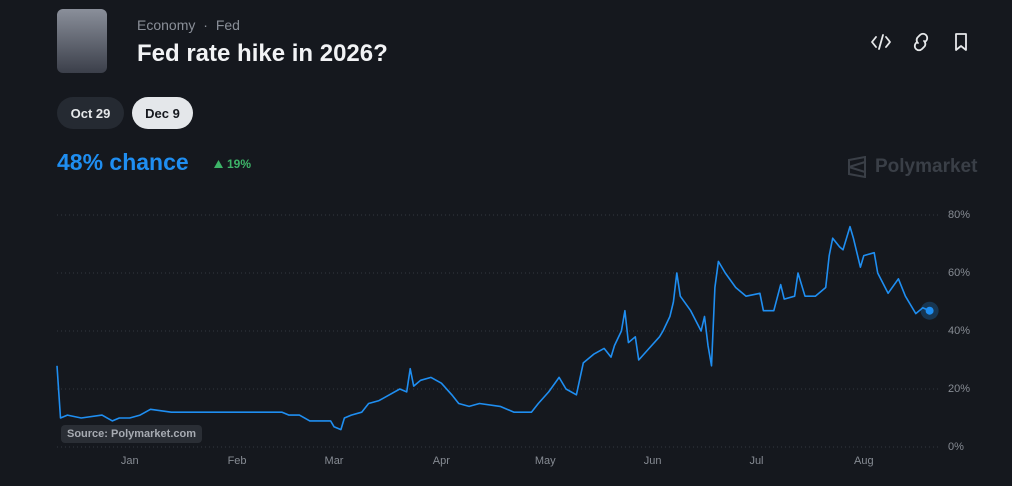 This screenshot has height=486, width=1012. What do you see at coordinates (959, 273) in the screenshot?
I see `y-tick-label: 60%` at bounding box center [959, 273].